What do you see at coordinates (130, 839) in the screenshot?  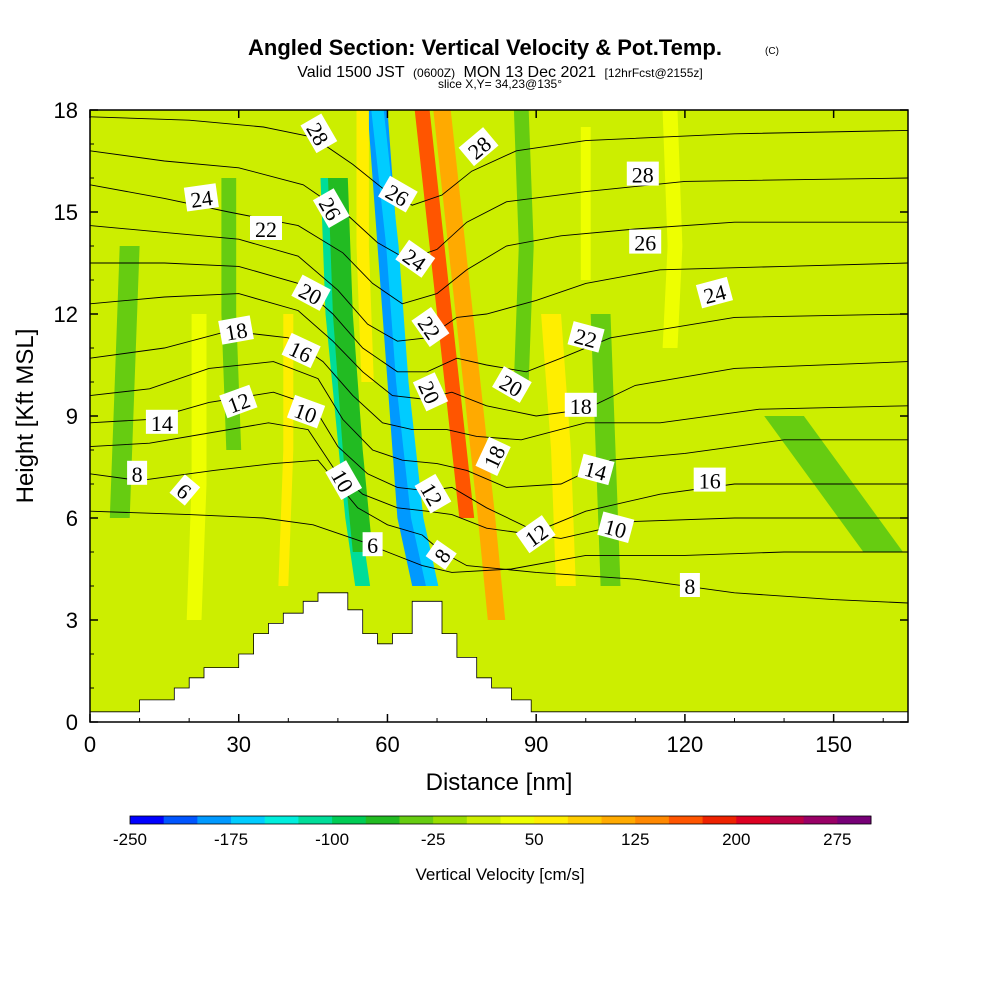 I see `colorbar-tick-label: -250` at bounding box center [130, 839].